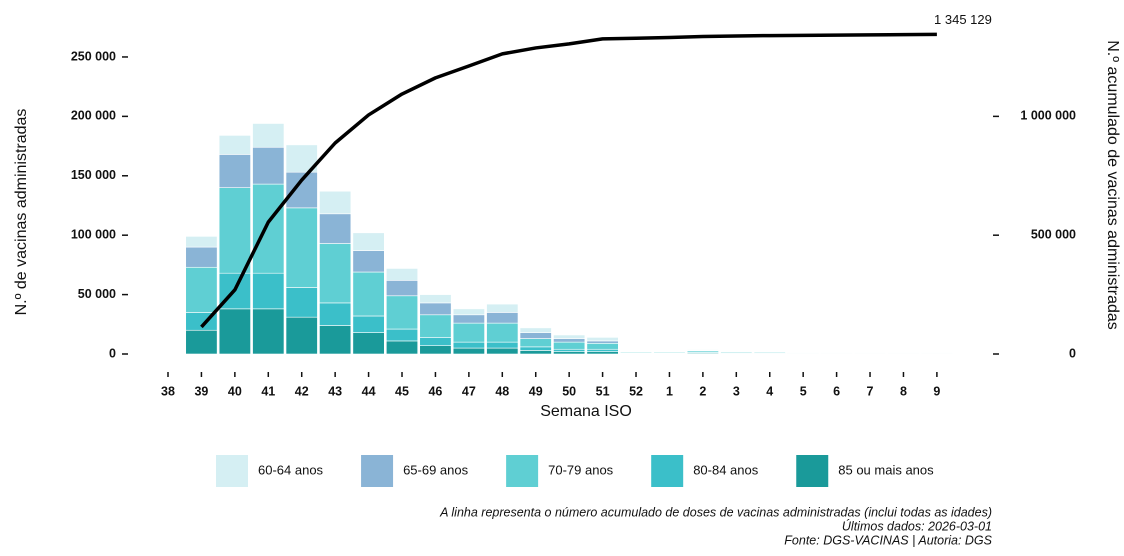 Image resolution: width=1124 pixels, height=556 pixels. What do you see at coordinates (469, 391) in the screenshot?
I see `x-tick-label: 47` at bounding box center [469, 391].